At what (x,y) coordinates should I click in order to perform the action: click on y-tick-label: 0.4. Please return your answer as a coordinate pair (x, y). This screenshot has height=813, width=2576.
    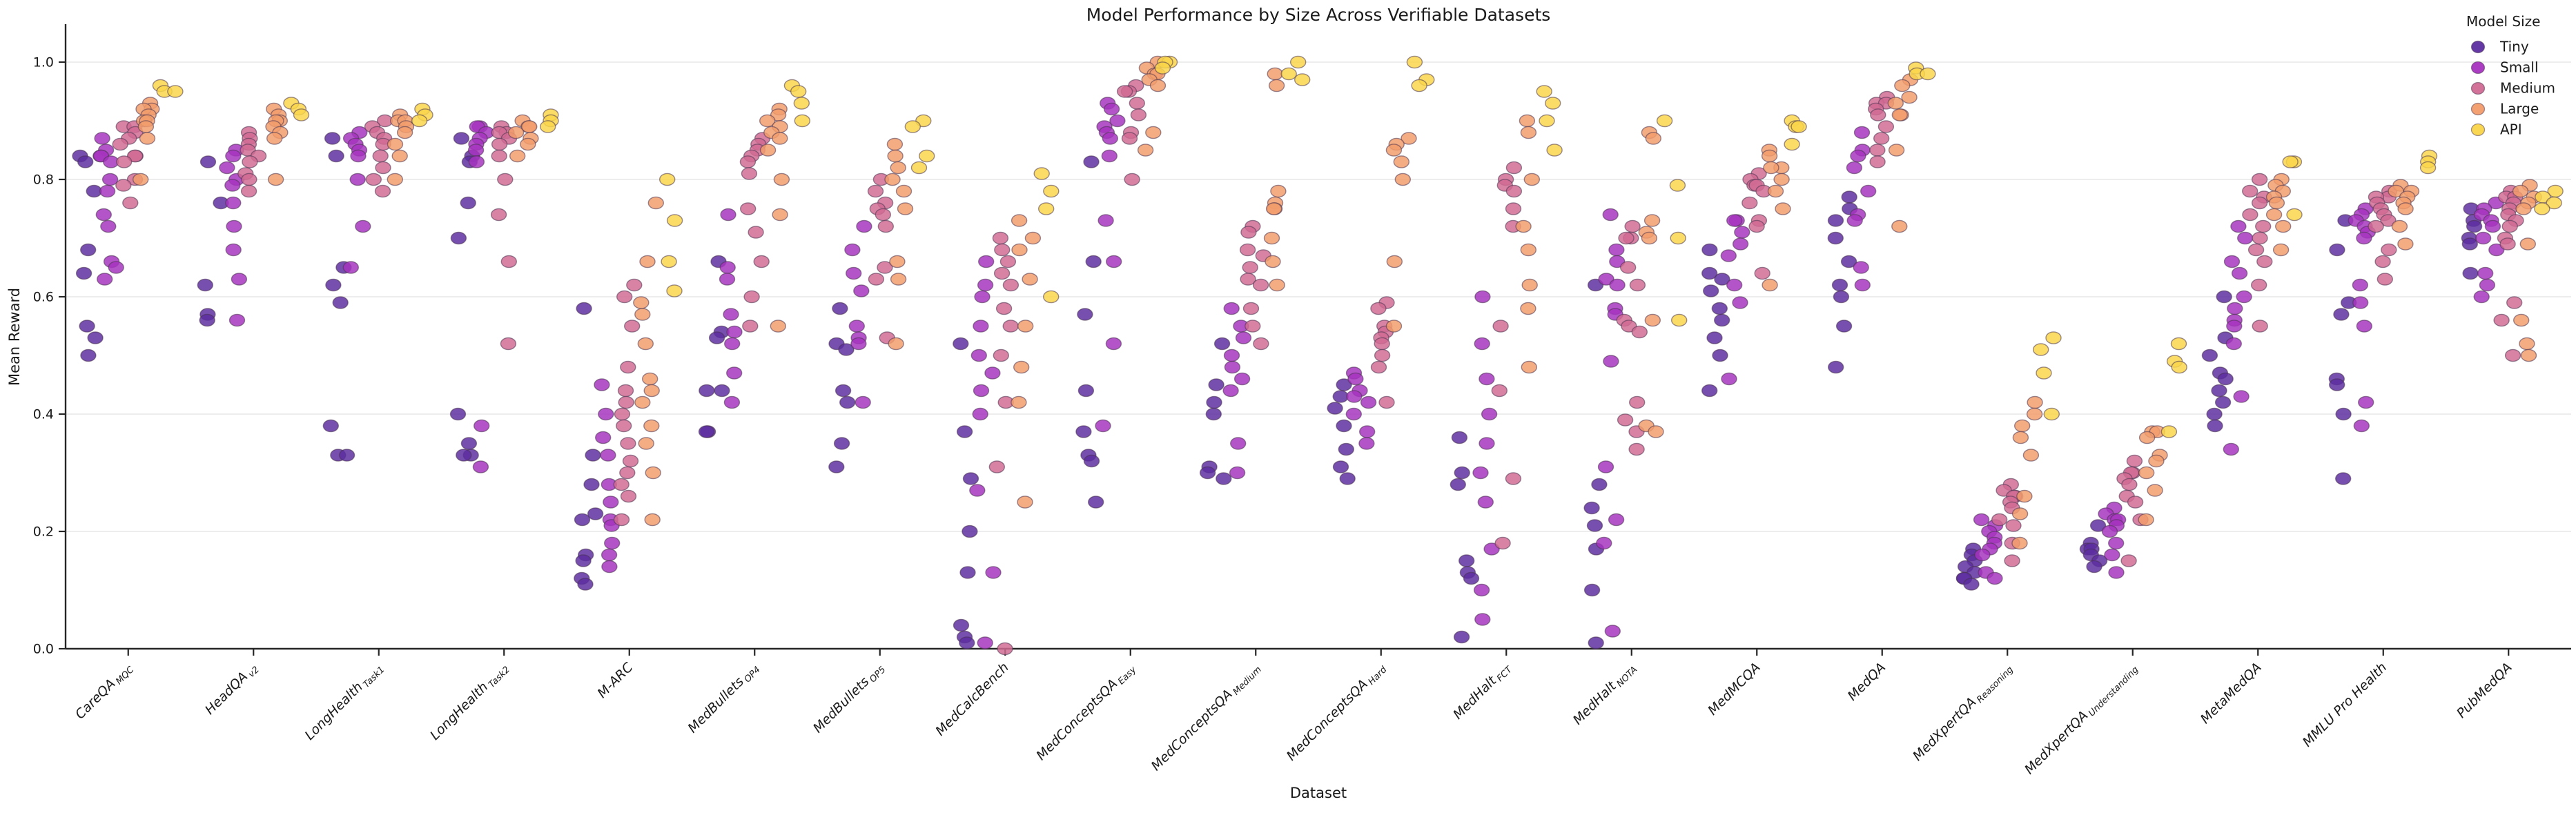
    Looking at the image, I should click on (43, 414).